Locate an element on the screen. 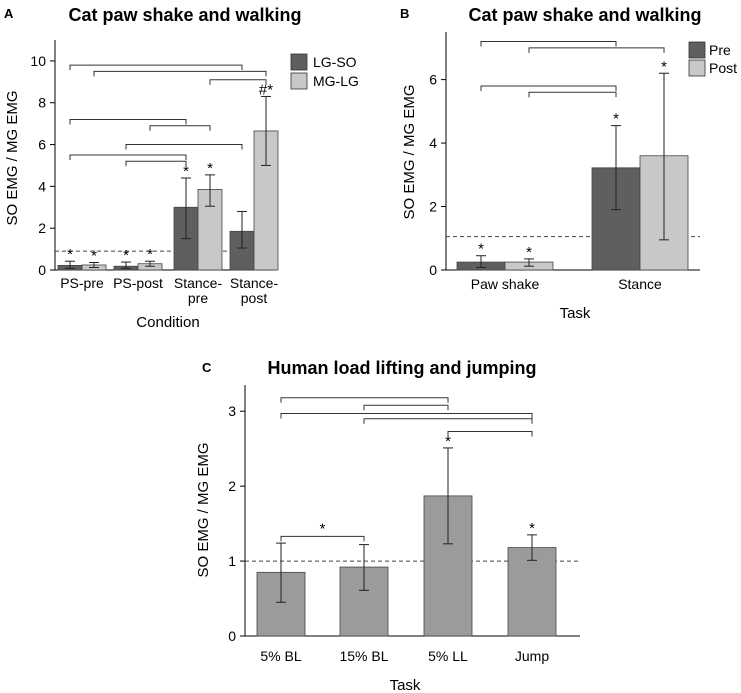 This screenshot has height=693, width=741. panel-letter-b: B is located at coordinates (404, 13).